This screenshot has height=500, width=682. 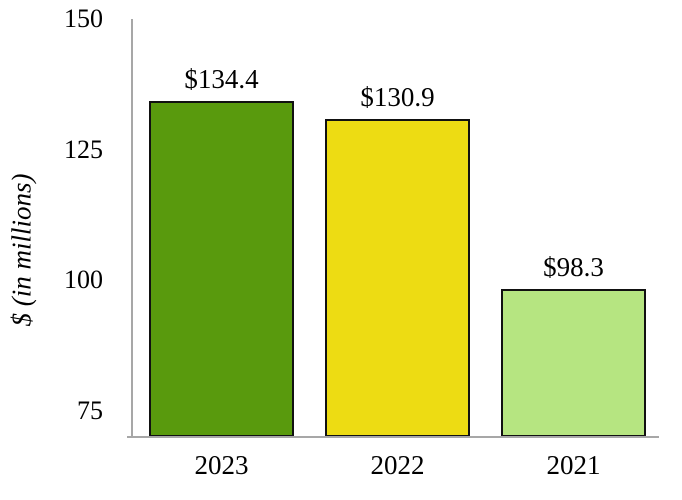 I want to click on x-axis-line, so click(x=393, y=437).